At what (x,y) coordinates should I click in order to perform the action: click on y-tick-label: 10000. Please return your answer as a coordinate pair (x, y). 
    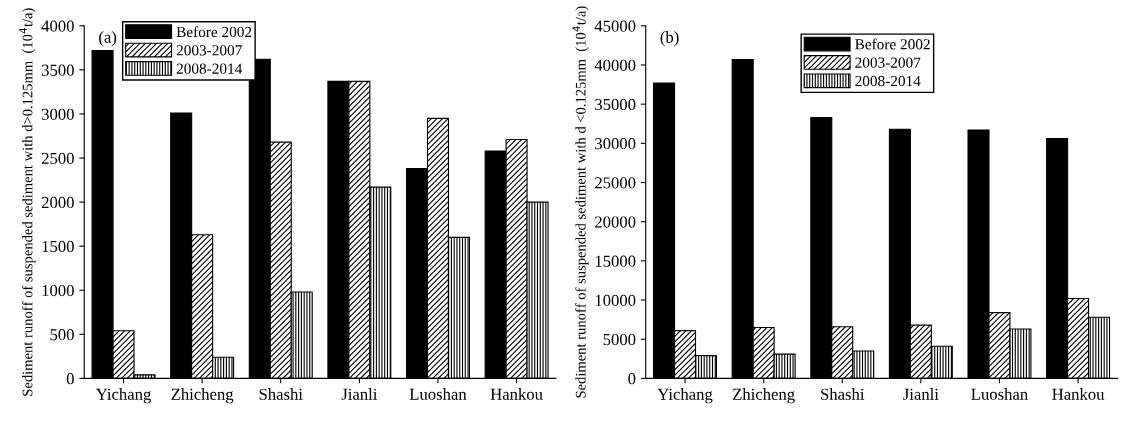
    Looking at the image, I should click on (615, 300).